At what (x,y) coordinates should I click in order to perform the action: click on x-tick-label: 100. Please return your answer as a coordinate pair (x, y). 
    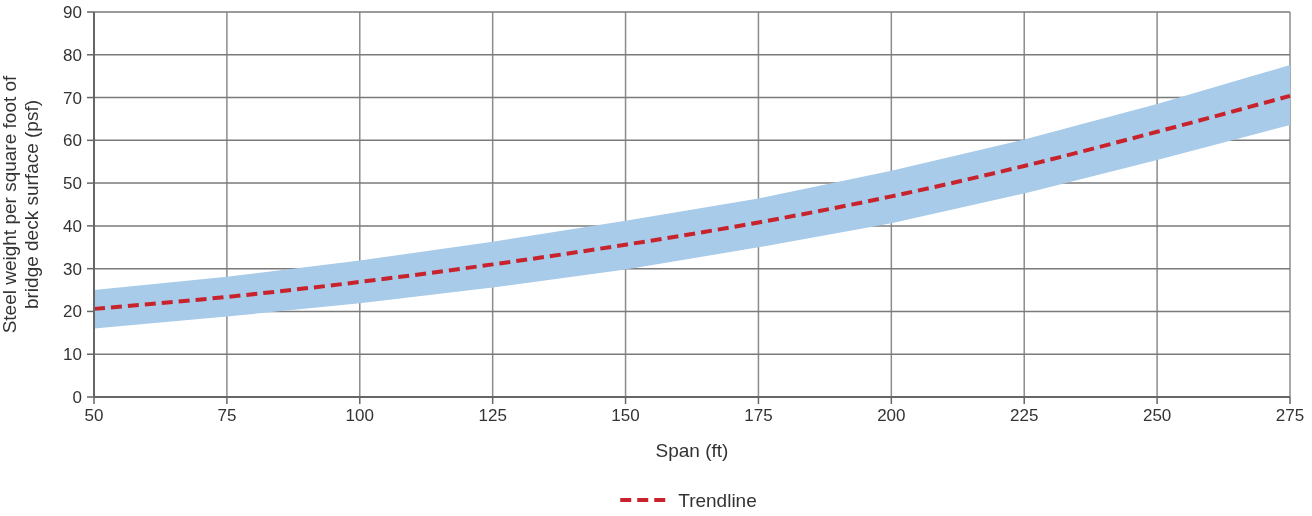
    Looking at the image, I should click on (359, 415).